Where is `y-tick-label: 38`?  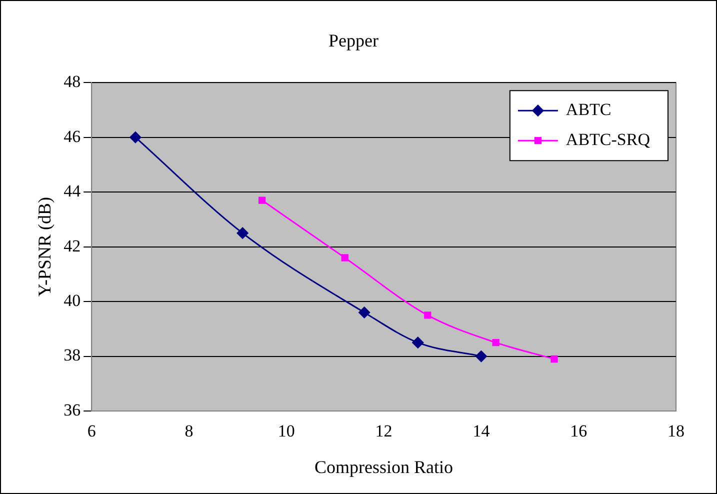
y-tick-label: 38 is located at coordinates (72, 355).